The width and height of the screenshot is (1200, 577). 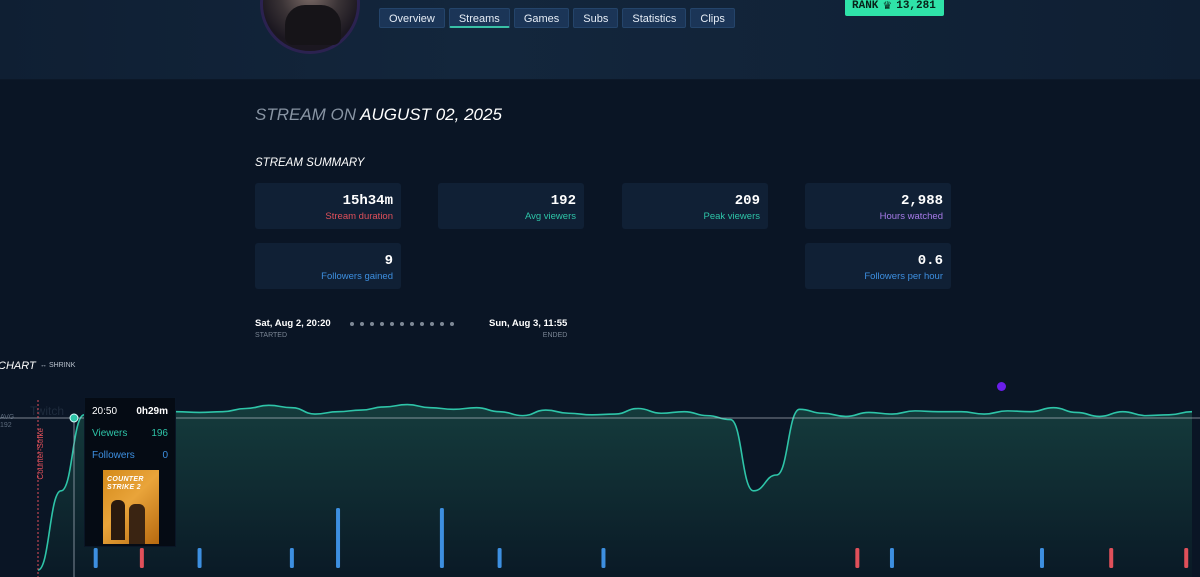 I want to click on tab-statistics: Statistics, so click(x=654, y=18).